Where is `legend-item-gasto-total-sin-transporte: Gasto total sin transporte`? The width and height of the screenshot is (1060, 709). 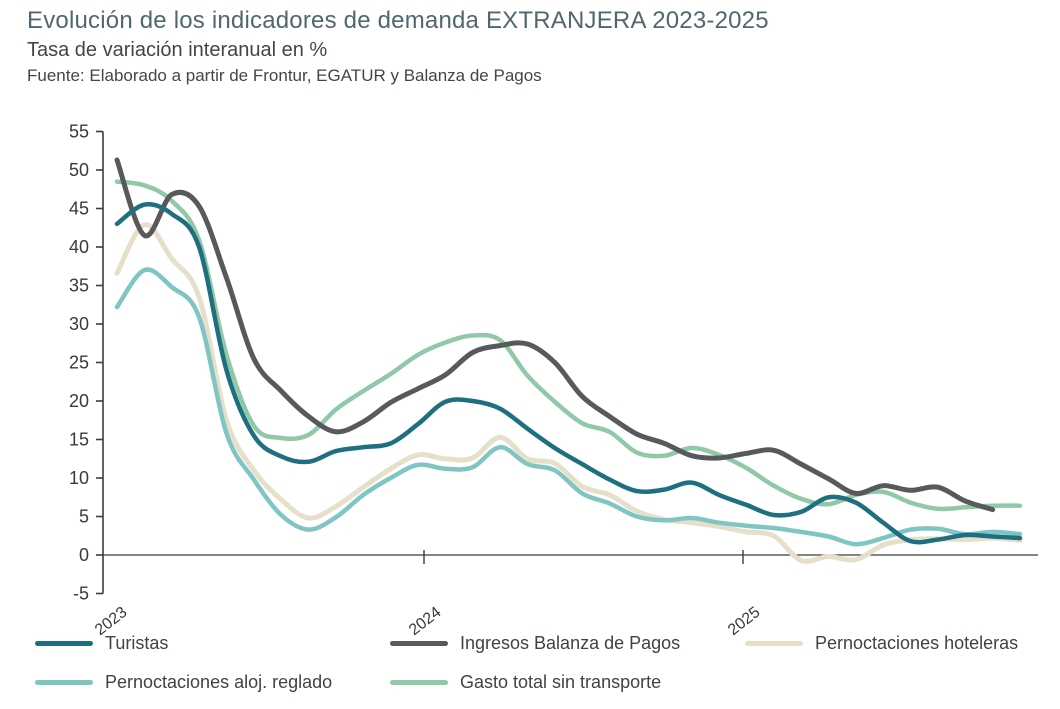
legend-item-gasto-total-sin-transporte: Gasto total sin transporte is located at coordinates (567, 682).